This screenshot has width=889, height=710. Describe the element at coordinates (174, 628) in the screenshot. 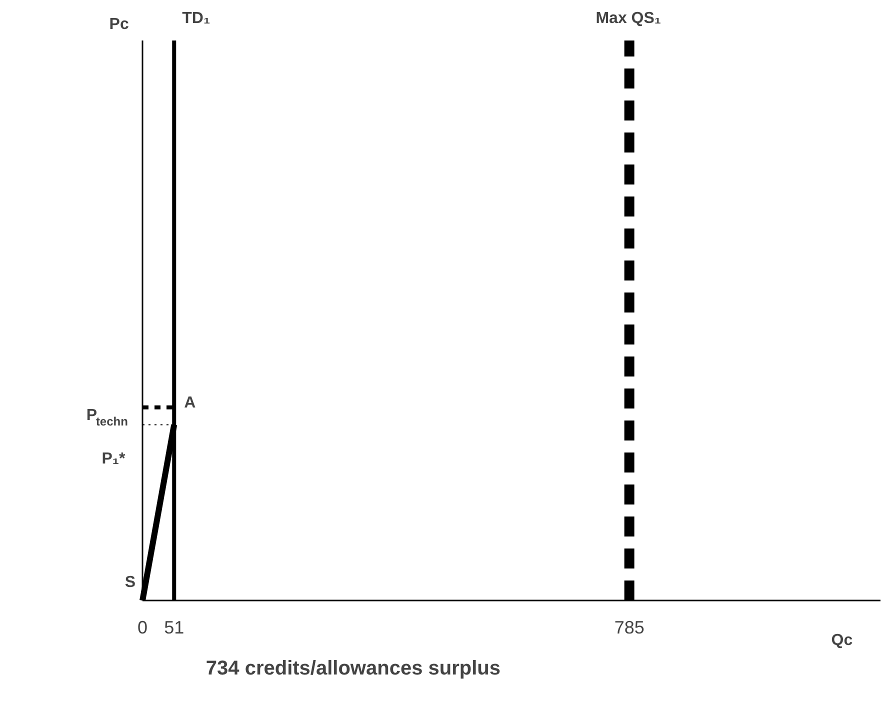

I see `x-tick-label: 51` at that location.